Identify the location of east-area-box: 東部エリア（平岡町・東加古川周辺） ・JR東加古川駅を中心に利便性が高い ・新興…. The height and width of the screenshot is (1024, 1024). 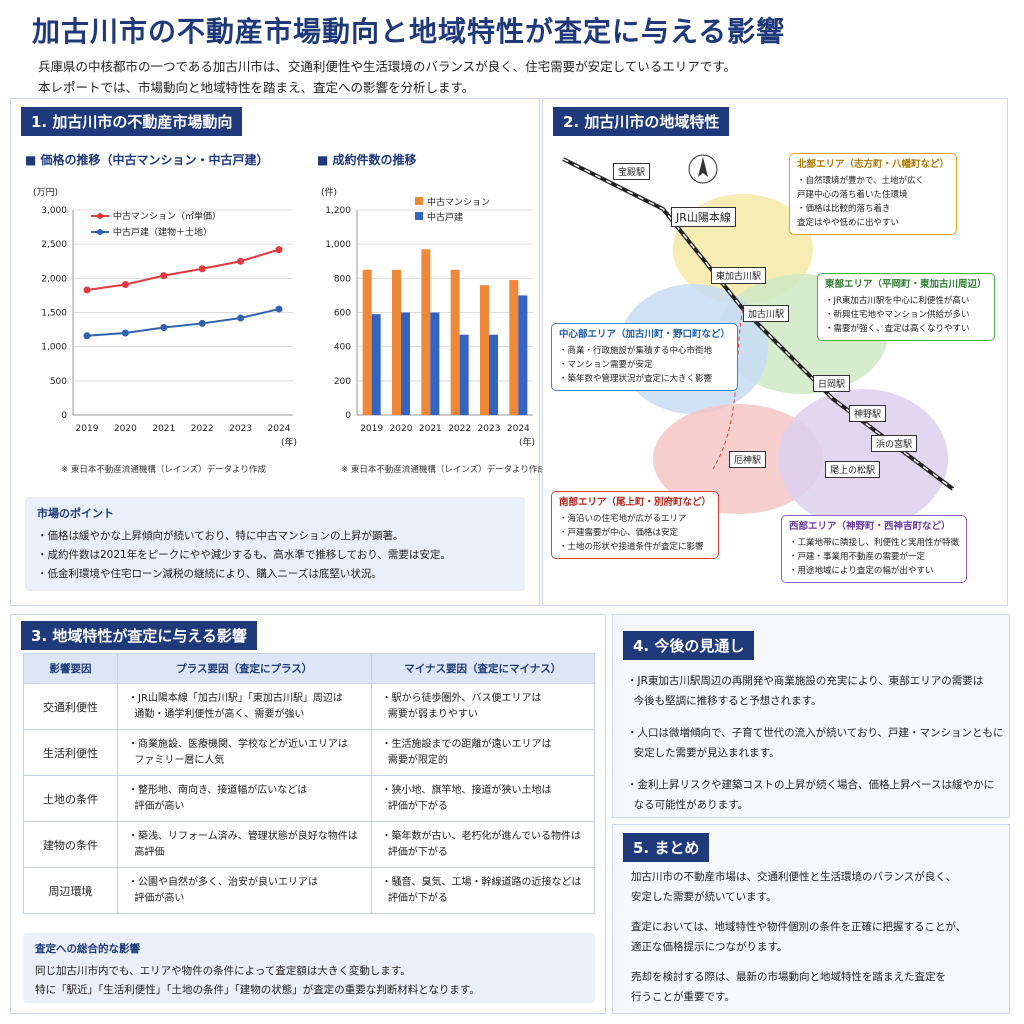
(906, 307).